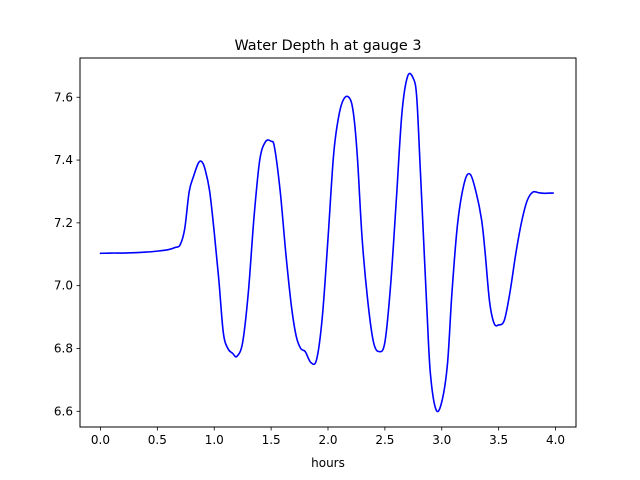  Describe the element at coordinates (328, 463) in the screenshot. I see `x-axis-label: hours` at that location.